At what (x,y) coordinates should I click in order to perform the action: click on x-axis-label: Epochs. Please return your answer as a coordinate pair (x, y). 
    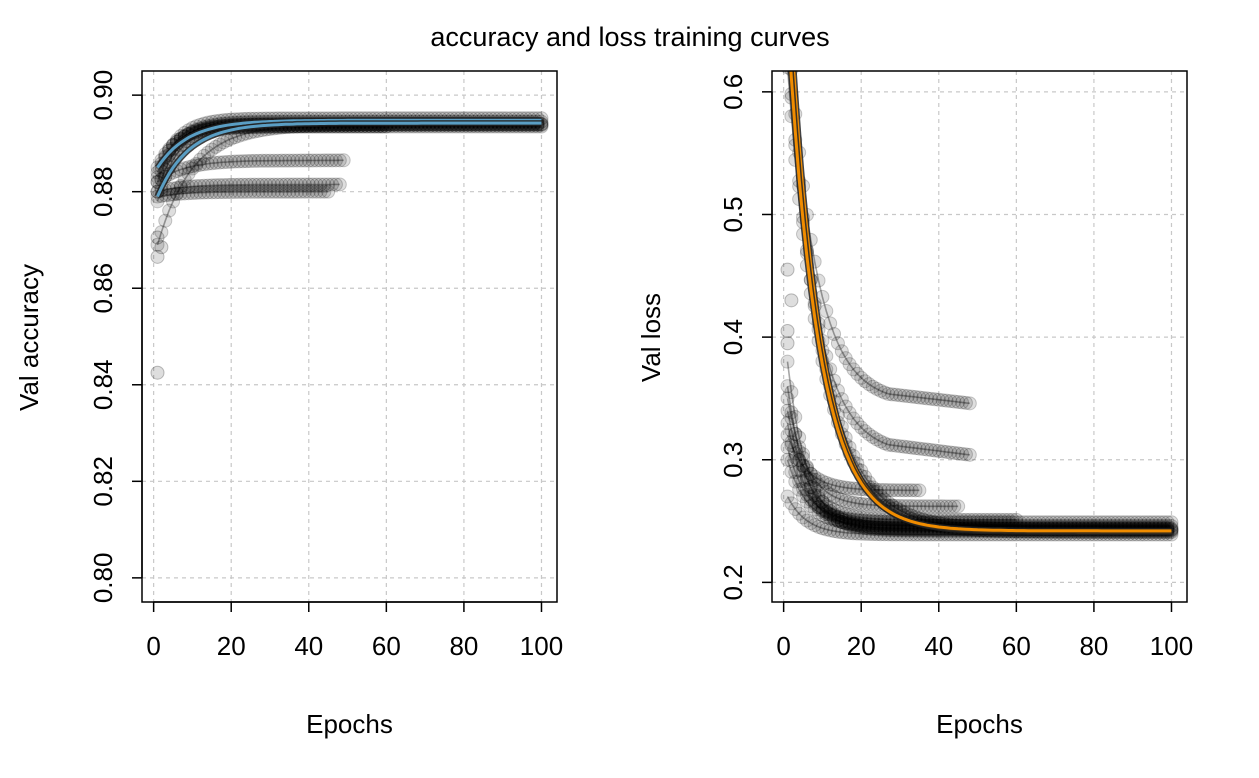
    Looking at the image, I should click on (349, 724).